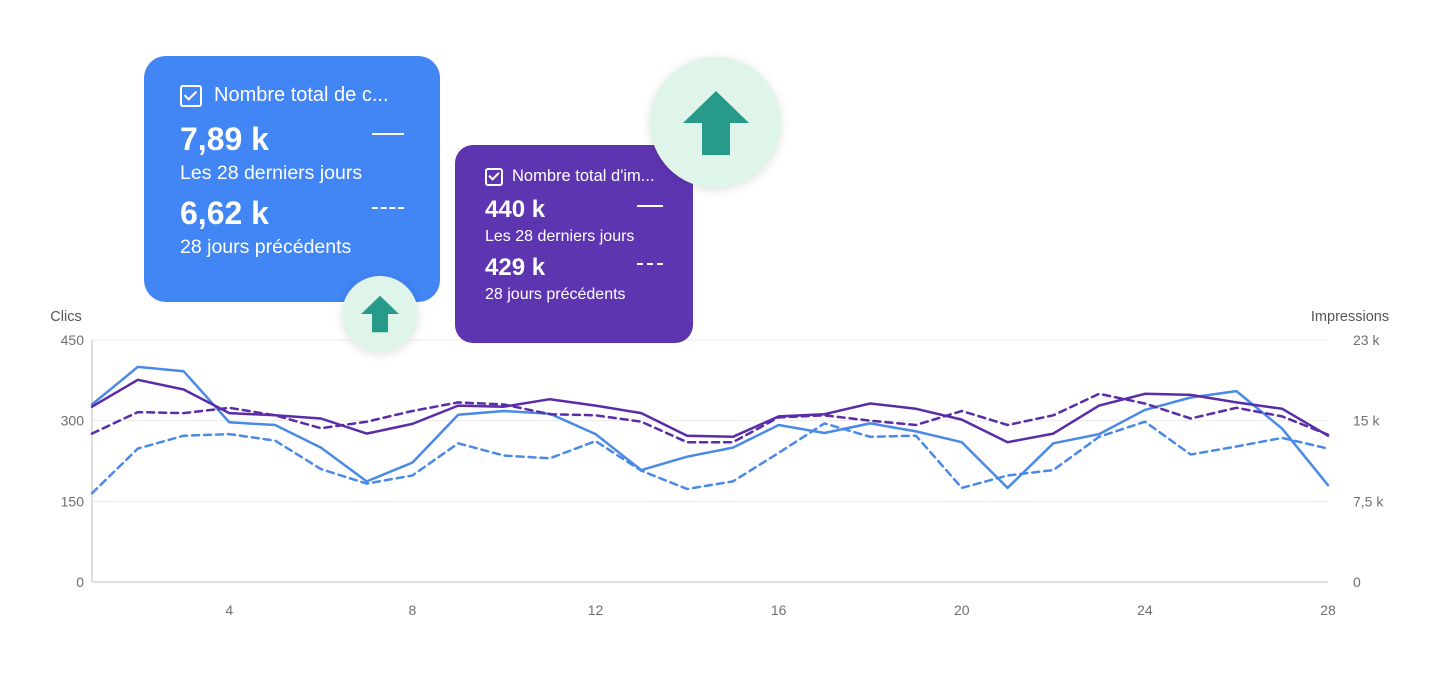  What do you see at coordinates (271, 173) in the screenshot?
I see `clicks-current-label: Les 28 derniers jours` at bounding box center [271, 173].